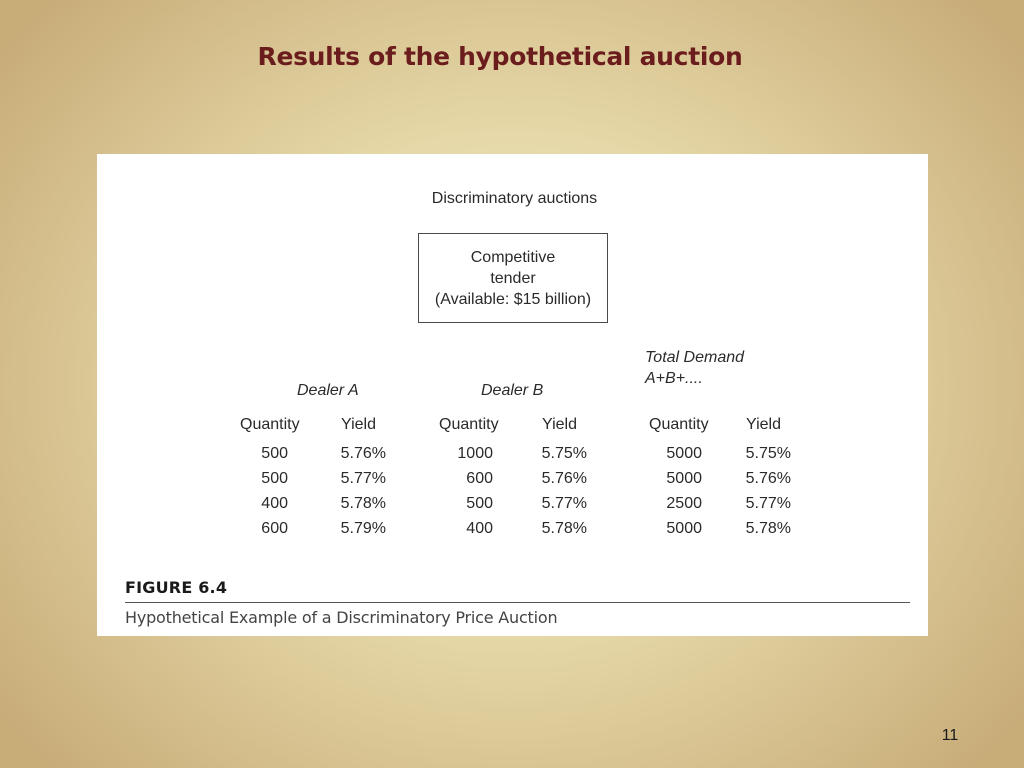 The width and height of the screenshot is (1024, 768). I want to click on dealer-b-row-4-quantity: 400, so click(479, 528).